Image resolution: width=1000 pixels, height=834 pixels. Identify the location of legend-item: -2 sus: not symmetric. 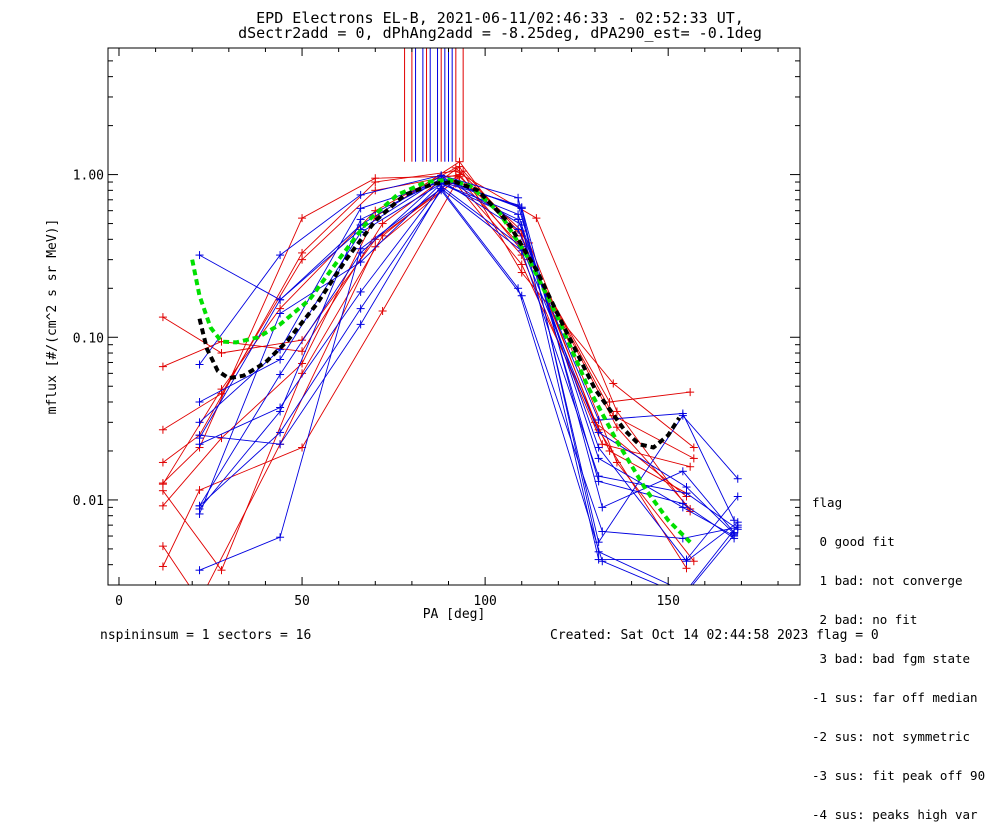
(891, 736).